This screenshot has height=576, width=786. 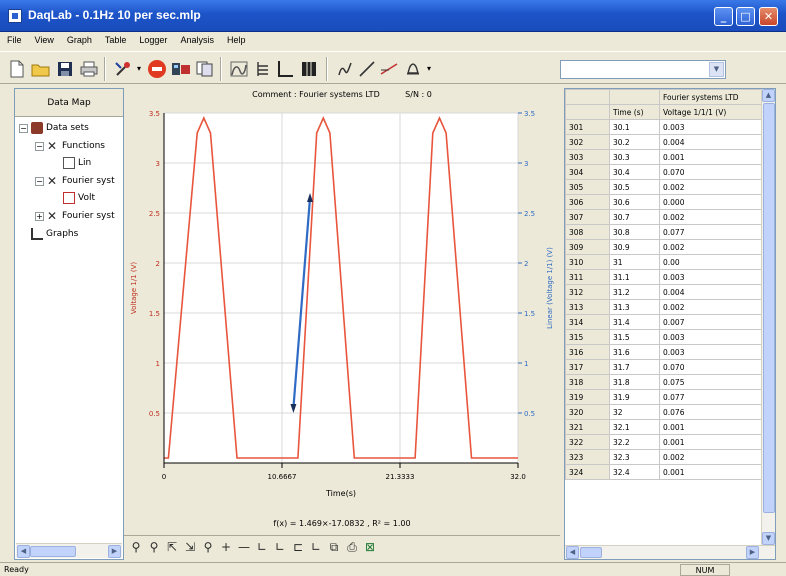 What do you see at coordinates (711, 382) in the screenshot?
I see `voltage-cell: 0.075` at bounding box center [711, 382].